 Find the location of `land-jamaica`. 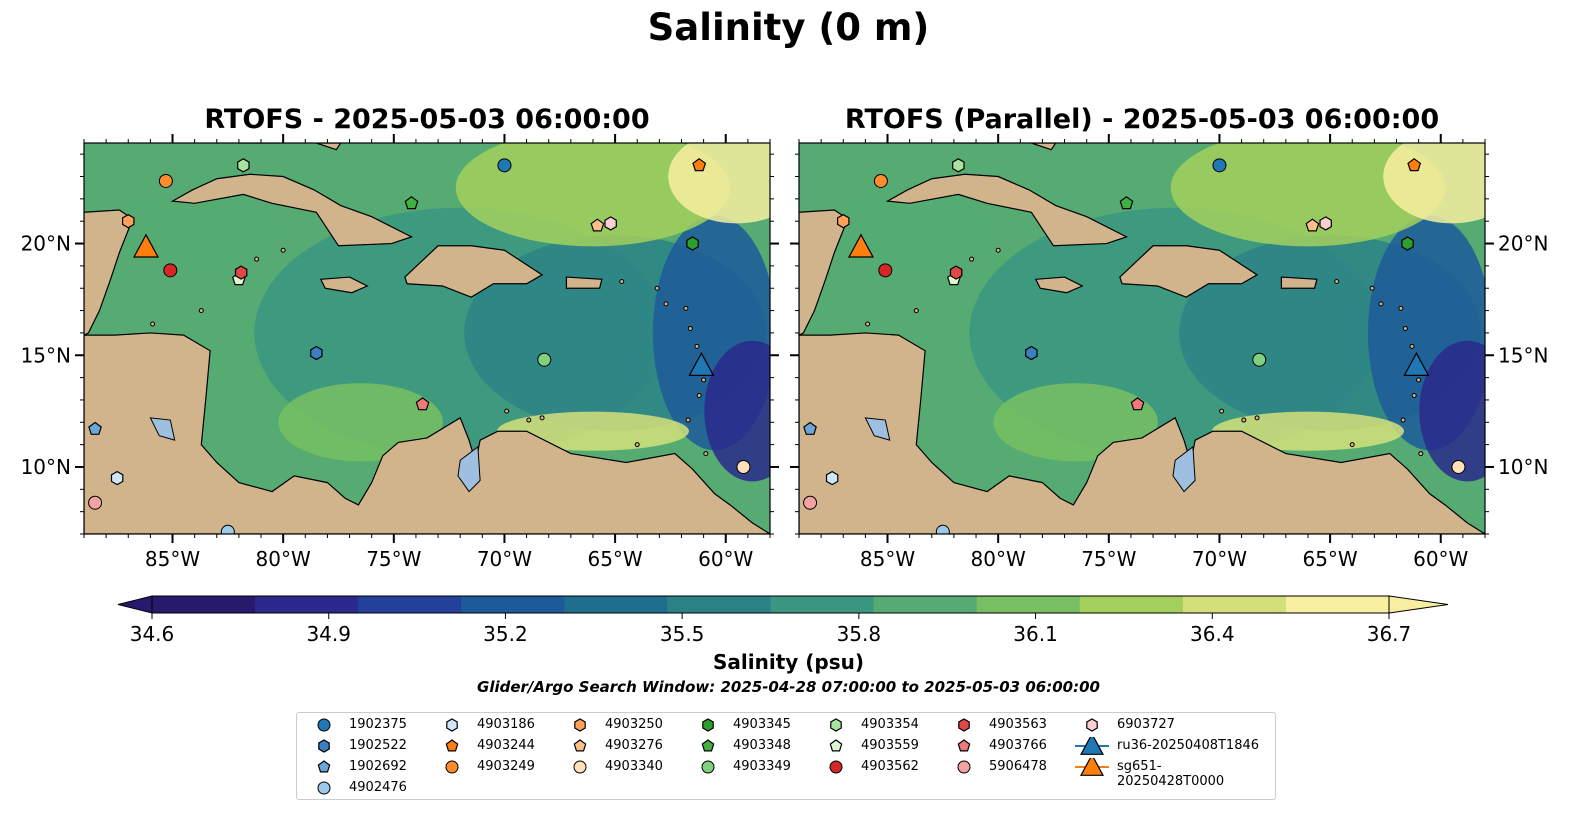

land-jamaica is located at coordinates (344, 285).